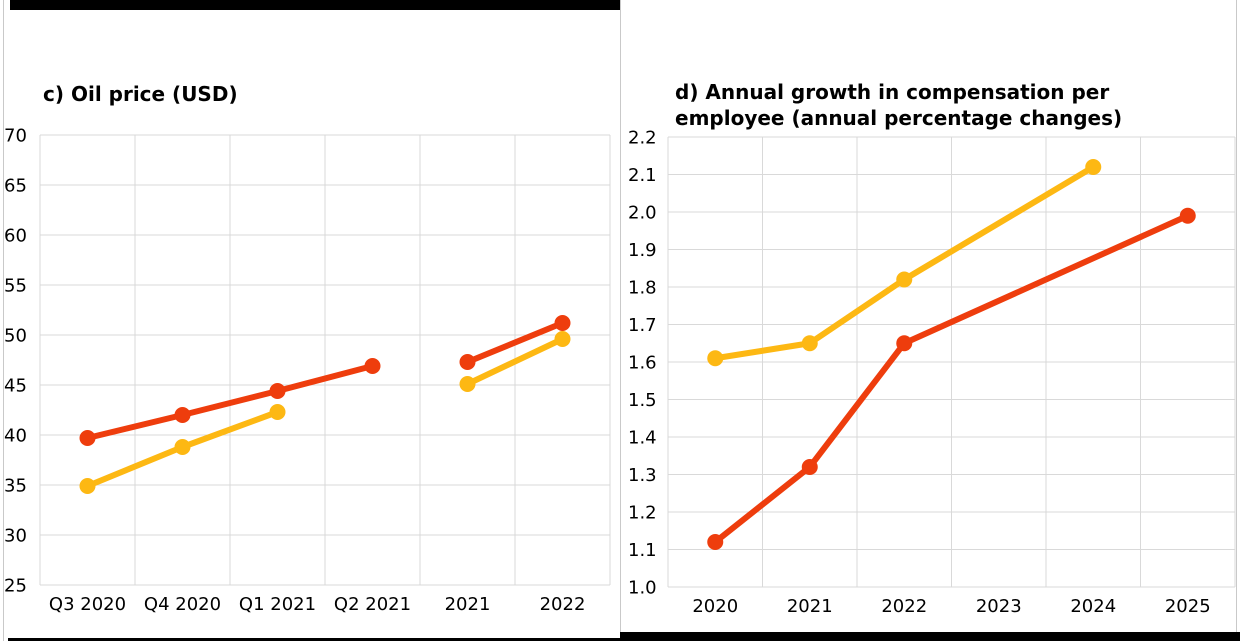 This screenshot has width=1240, height=641. I want to click on oil-red-series, so click(325, 380).